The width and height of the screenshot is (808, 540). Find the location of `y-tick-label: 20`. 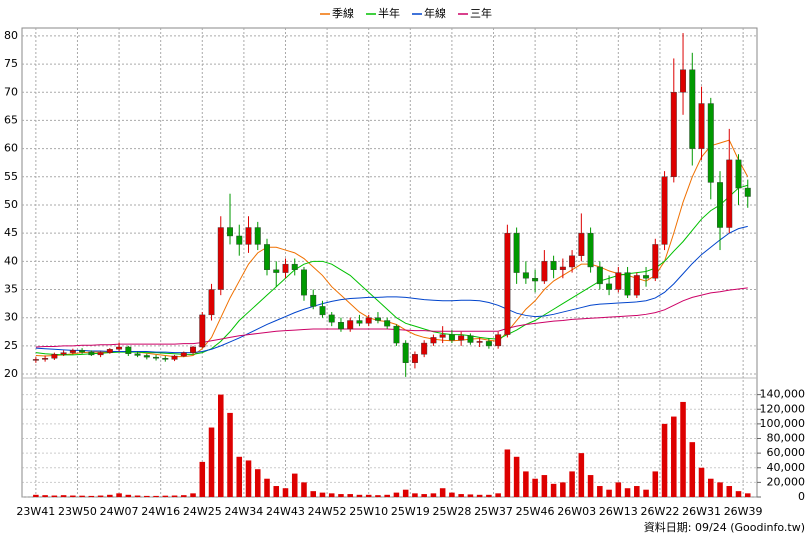

y-tick-label: 20 is located at coordinates (11, 373).